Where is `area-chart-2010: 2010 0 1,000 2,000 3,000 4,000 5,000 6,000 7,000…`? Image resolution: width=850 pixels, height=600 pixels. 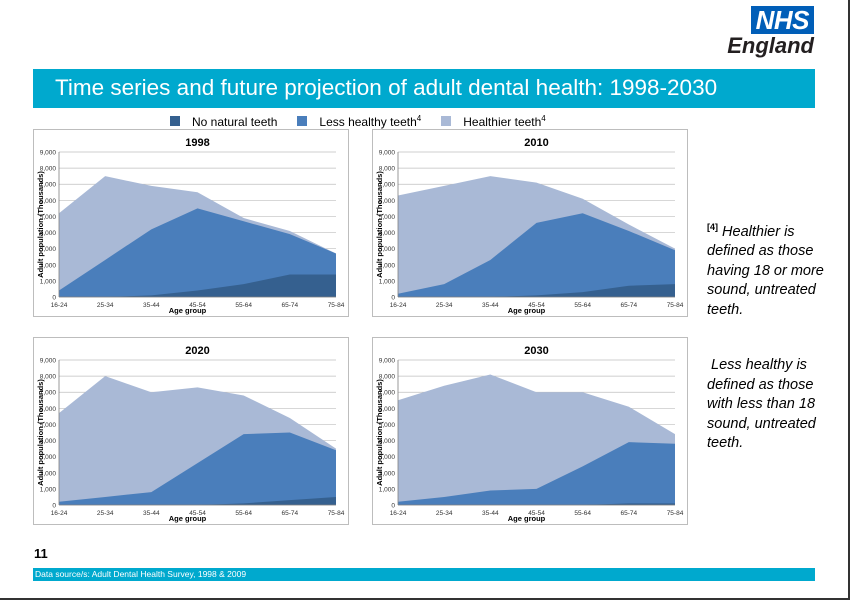
area-chart-2010: 2010 0 1,000 2,000 3,000 4,000 5,000 6,000 7,000… is located at coordinates (529, 226).